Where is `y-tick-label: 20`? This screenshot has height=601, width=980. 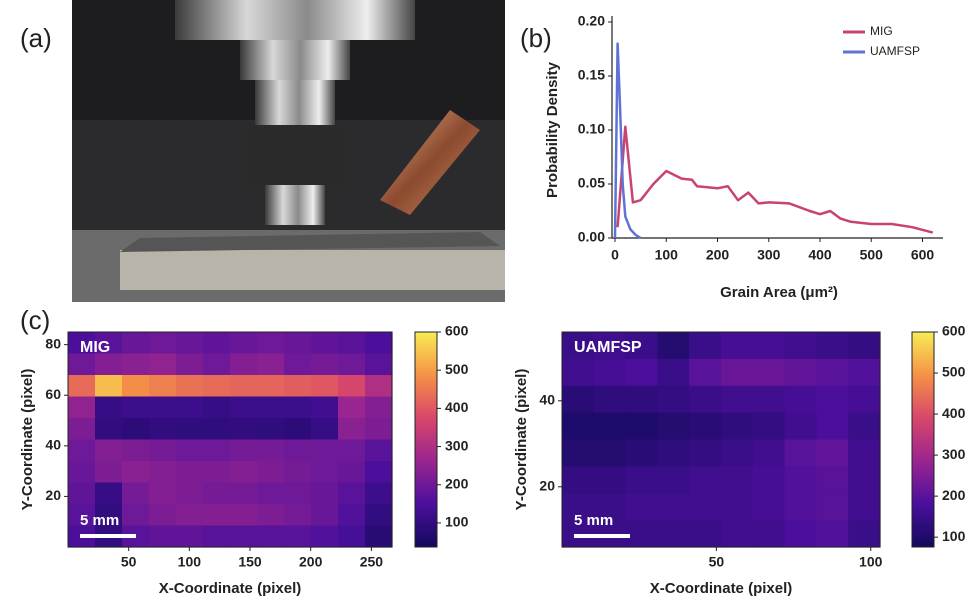 y-tick-label: 20 is located at coordinates (53, 495).